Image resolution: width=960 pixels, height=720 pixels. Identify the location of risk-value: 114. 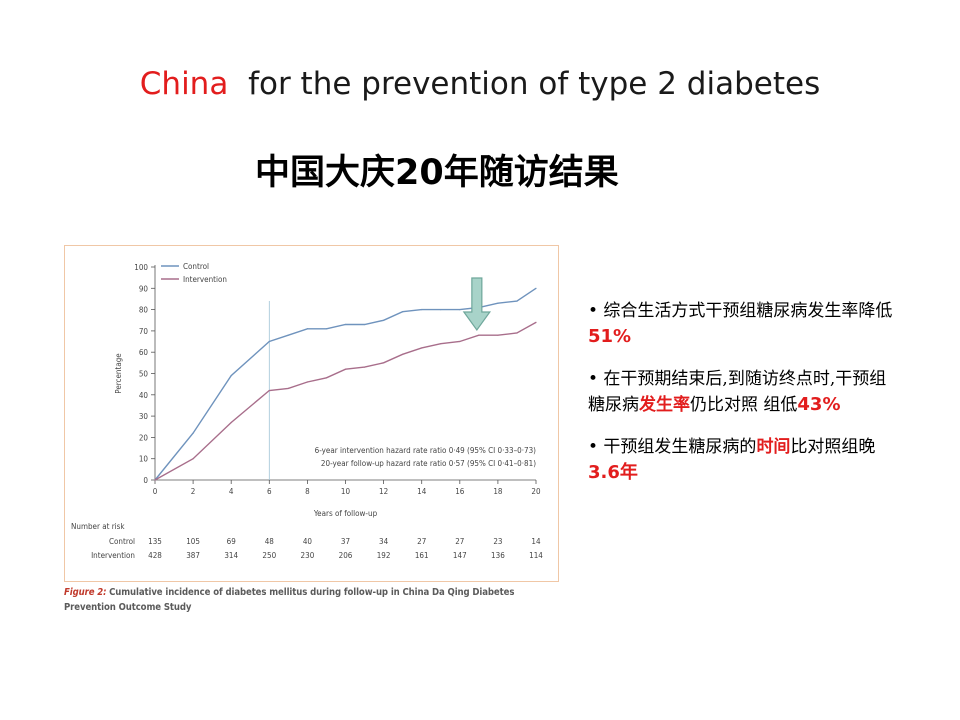
(536, 555).